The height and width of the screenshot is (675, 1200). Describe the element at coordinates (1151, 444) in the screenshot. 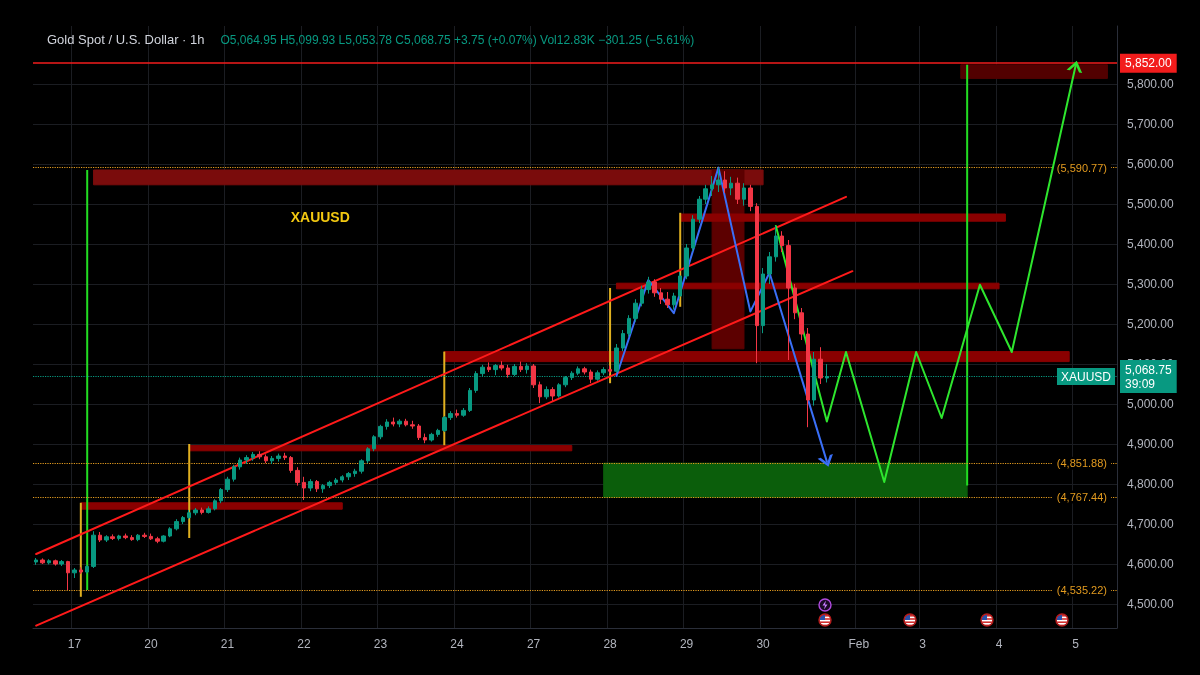

I see `y-tick-label: 4,900.00` at that location.